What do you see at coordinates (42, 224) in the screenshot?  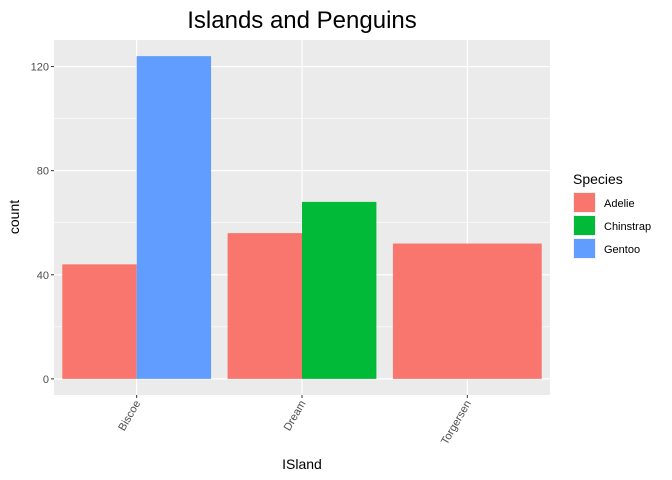 I see `y-axis: 0 40 80 120` at bounding box center [42, 224].